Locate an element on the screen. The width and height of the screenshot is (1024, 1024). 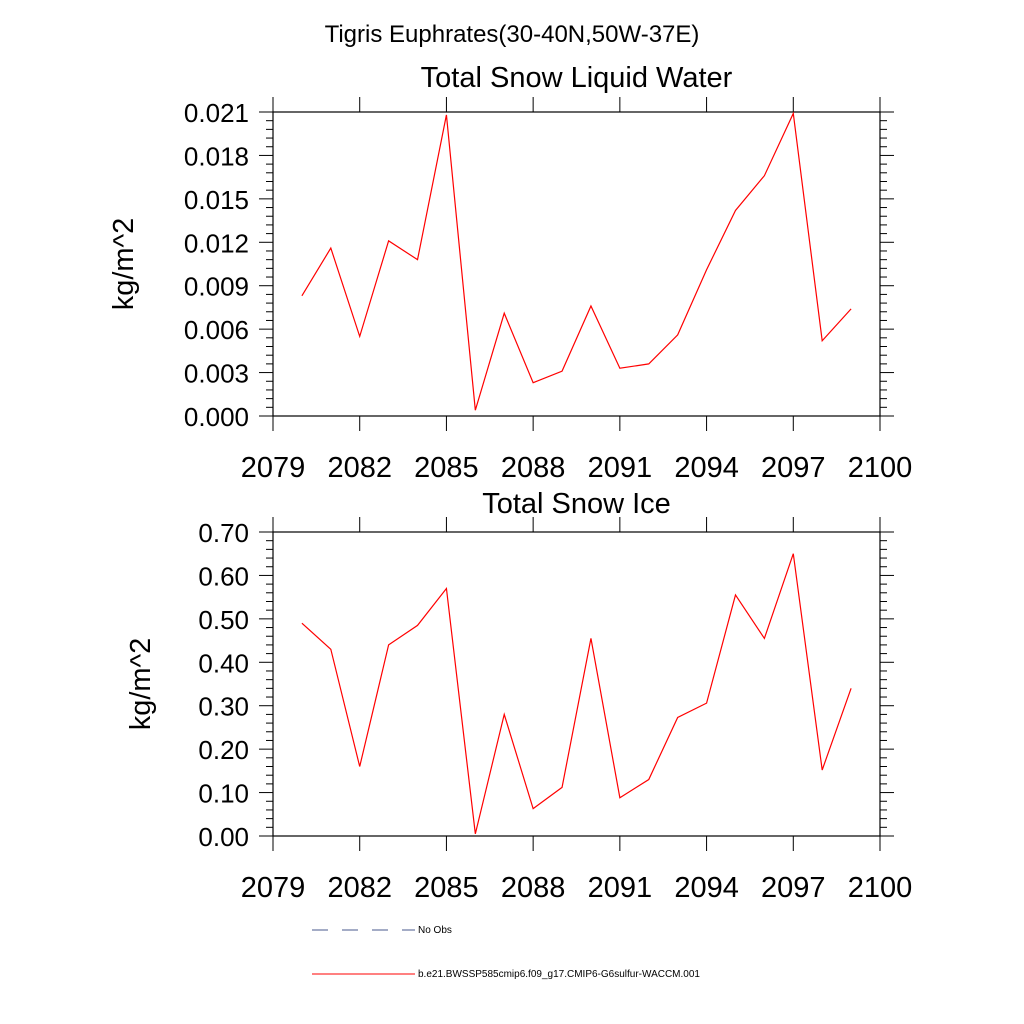
y-tick-label: 0.20 is located at coordinates (223, 750).